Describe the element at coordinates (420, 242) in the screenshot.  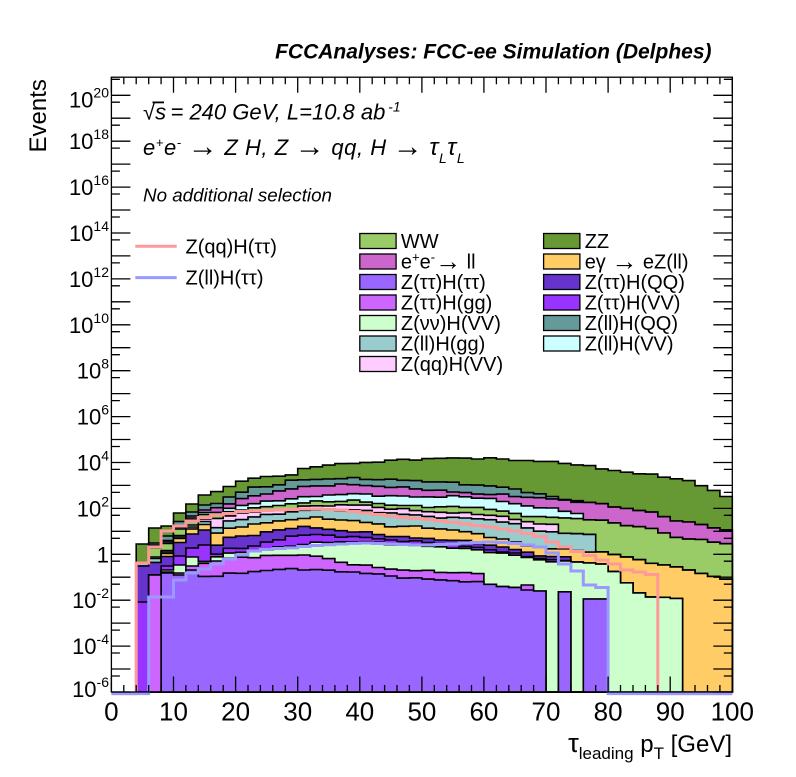
I see `svg-text: WW` at that location.